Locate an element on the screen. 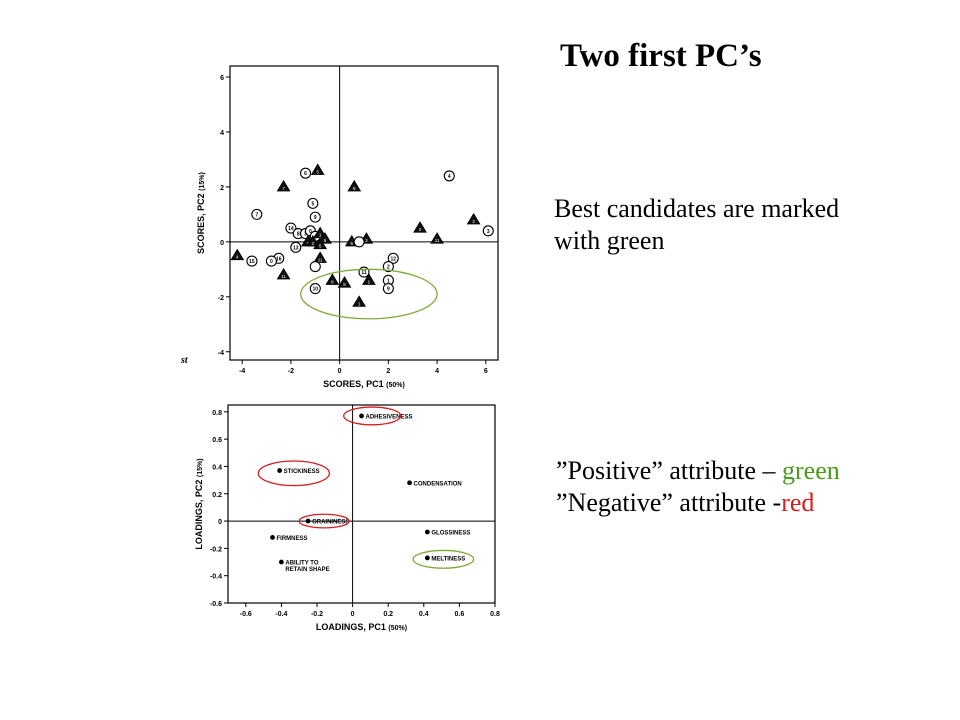 The image size is (960, 720). circle-marker-label: 13 is located at coordinates (296, 248).